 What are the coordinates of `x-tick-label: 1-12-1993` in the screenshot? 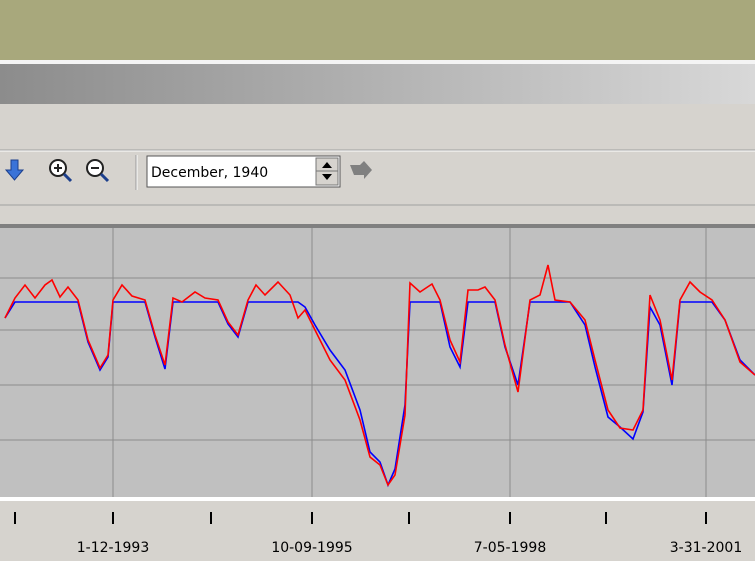 It's located at (113, 548).